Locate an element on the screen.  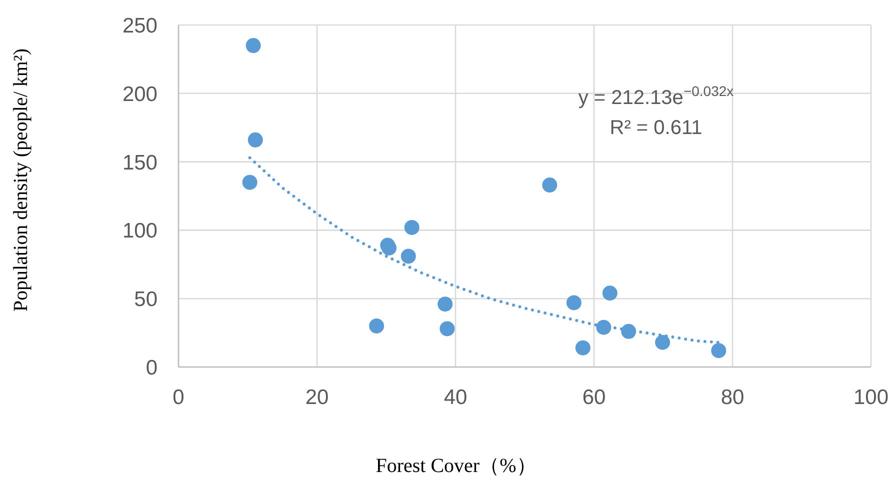
annotation: R² = 0.611 is located at coordinates (656, 128).